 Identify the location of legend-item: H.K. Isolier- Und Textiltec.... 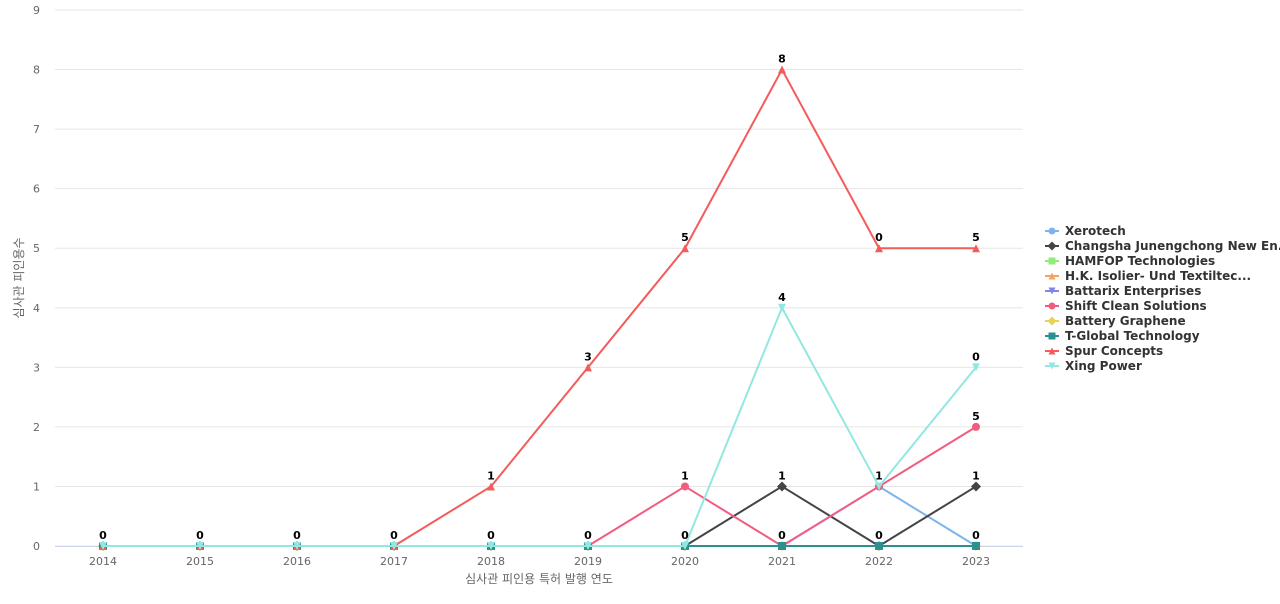
(1148, 276).